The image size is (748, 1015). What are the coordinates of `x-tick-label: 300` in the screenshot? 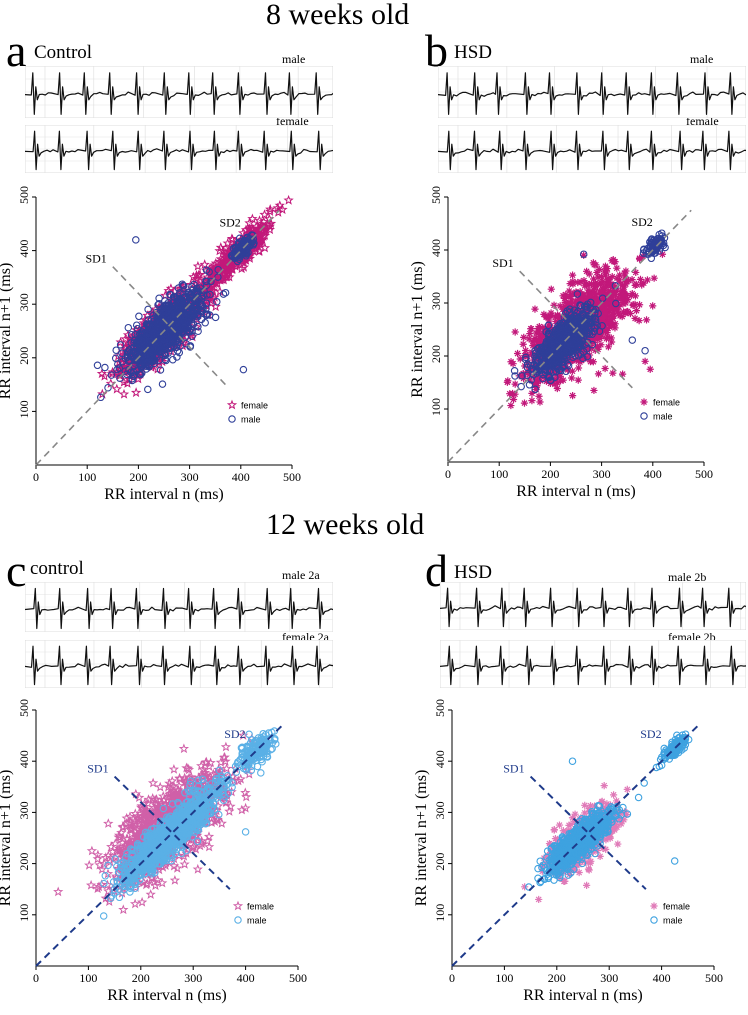 It's located at (193, 978).